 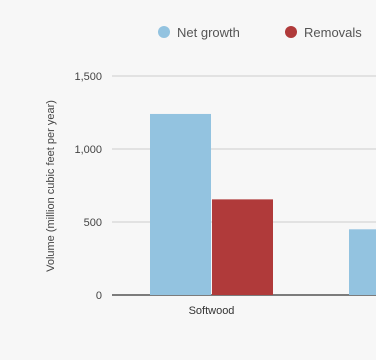 I want to click on y-tick-label: 1,500, so click(x=88, y=77).